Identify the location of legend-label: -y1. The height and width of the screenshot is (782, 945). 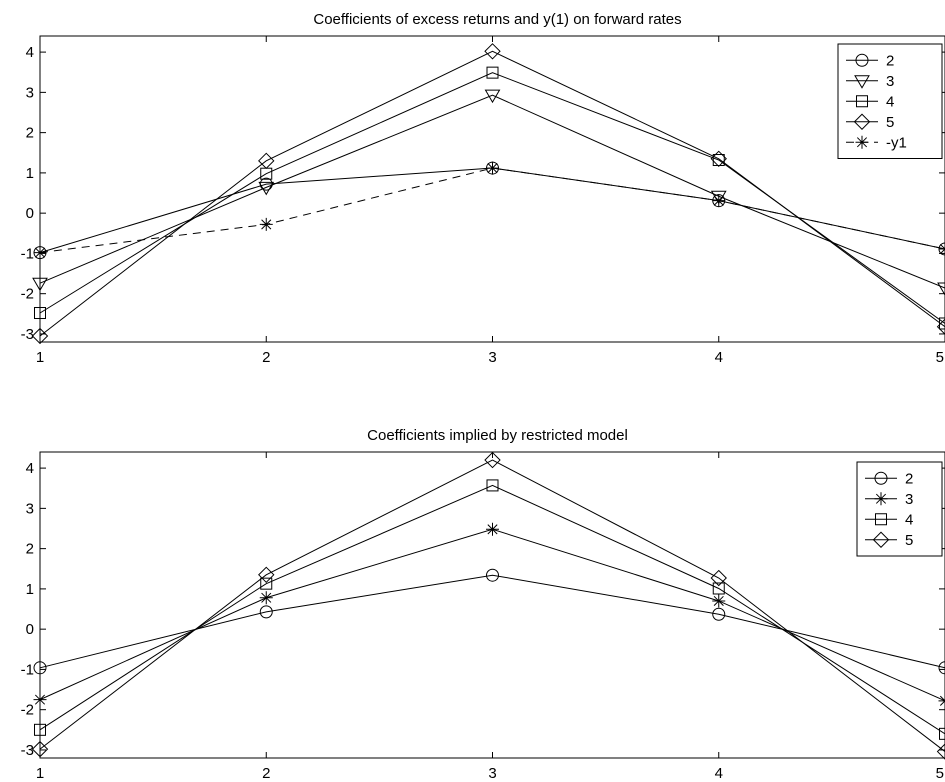
(896, 142).